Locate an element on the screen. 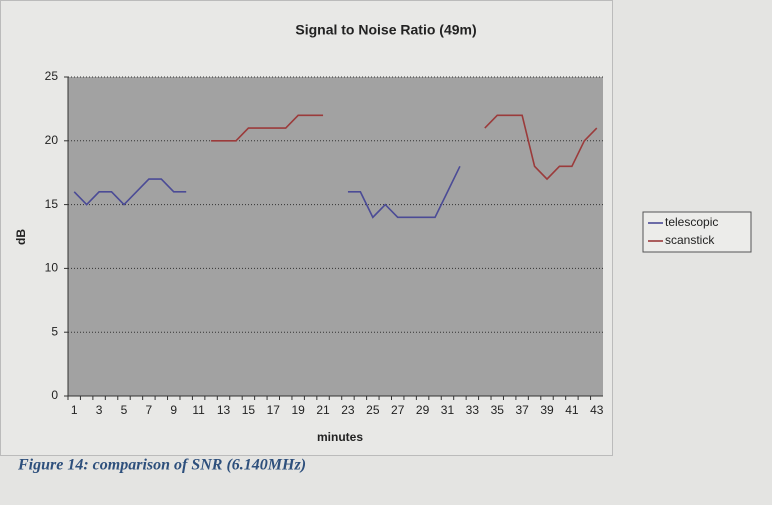 This screenshot has width=772, height=505. y-tick-label: 0 is located at coordinates (54, 395).